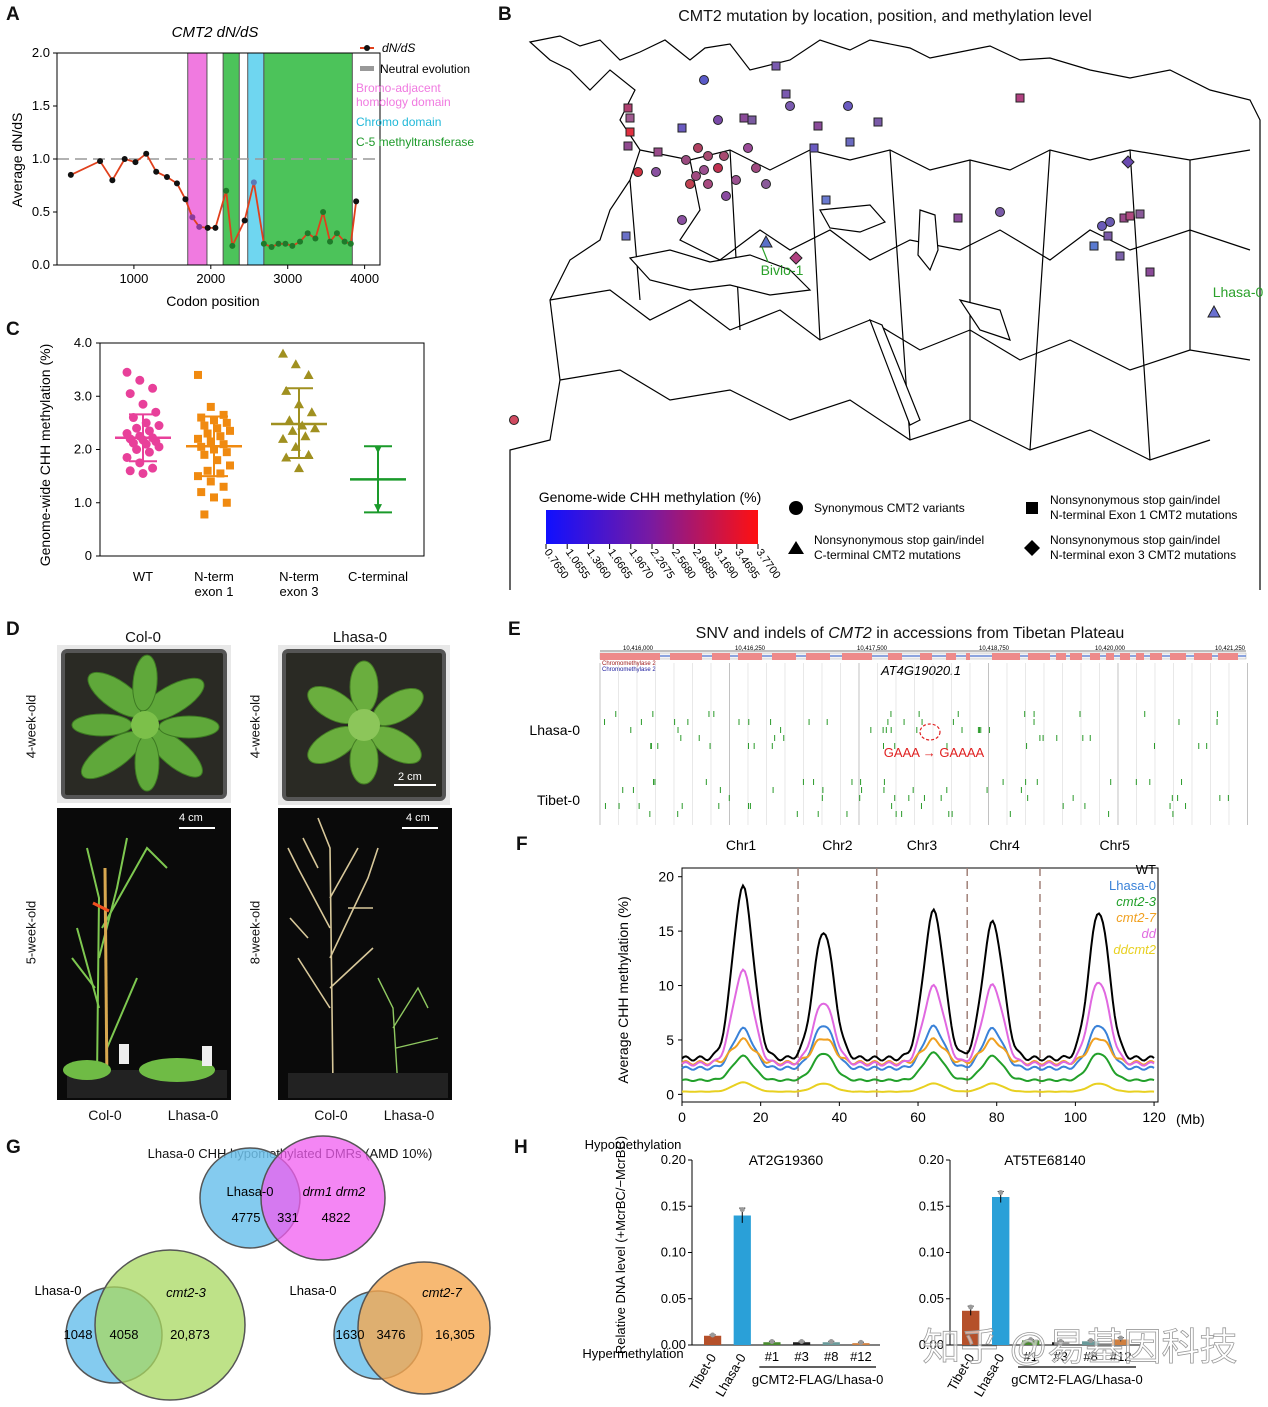  I want to click on y-tick-label: 1.5, so click(41, 105).